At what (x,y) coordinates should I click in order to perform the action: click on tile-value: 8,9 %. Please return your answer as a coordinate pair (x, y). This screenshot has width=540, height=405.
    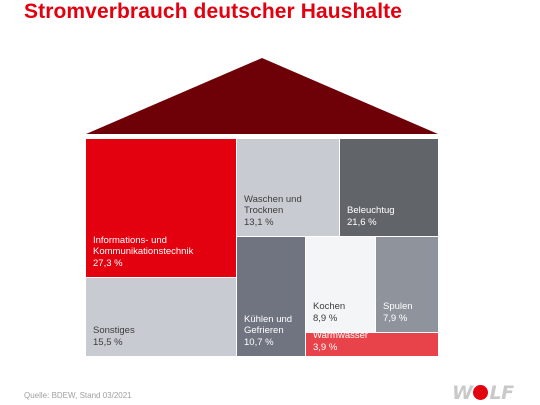
    Looking at the image, I should click on (325, 318).